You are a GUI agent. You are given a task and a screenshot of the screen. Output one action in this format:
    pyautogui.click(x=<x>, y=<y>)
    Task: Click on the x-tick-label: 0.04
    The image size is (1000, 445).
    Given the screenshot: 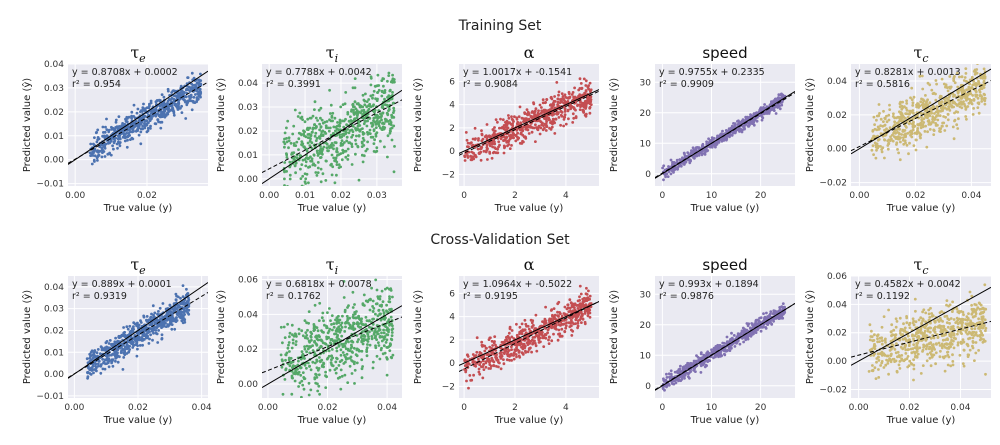 What is the action you would take?
    pyautogui.click(x=387, y=408)
    